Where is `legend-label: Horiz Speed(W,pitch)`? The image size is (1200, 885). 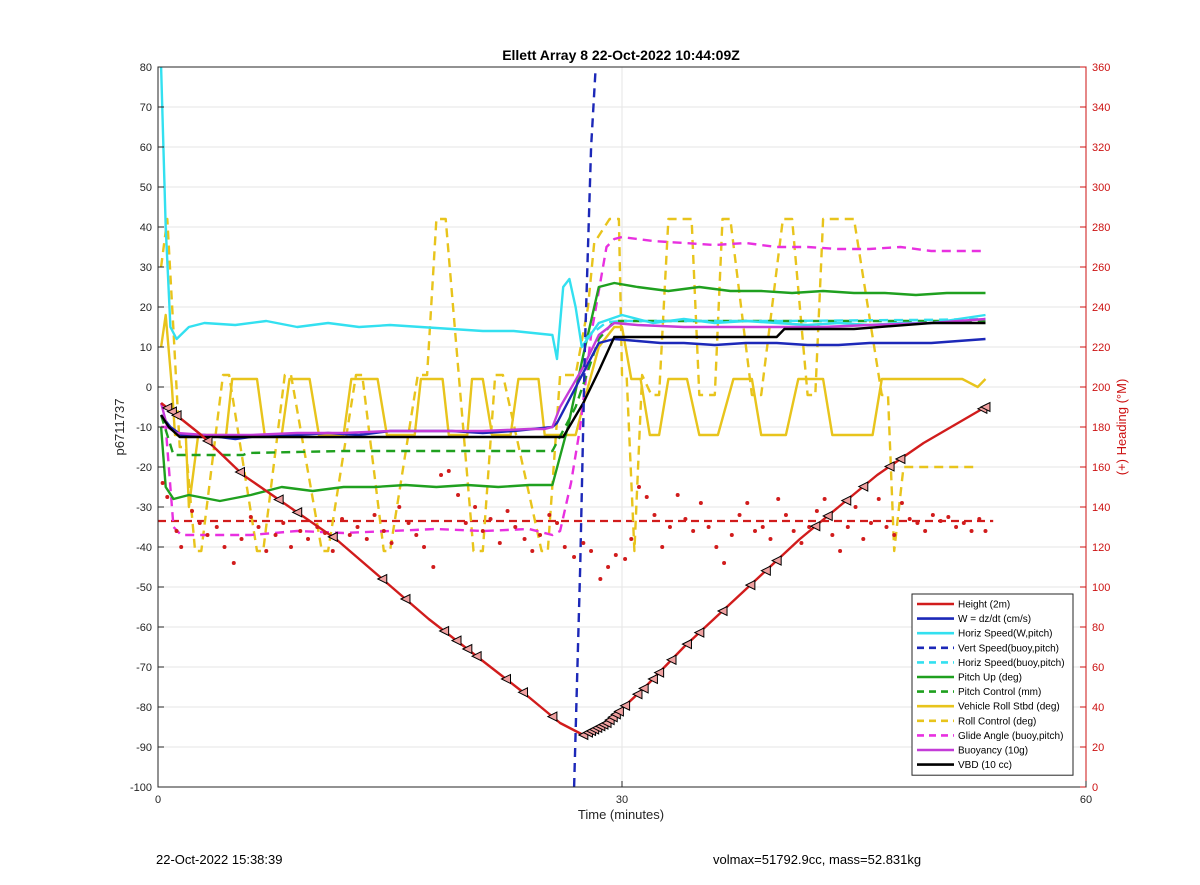 legend-label: Horiz Speed(W,pitch) is located at coordinates (1005, 634).